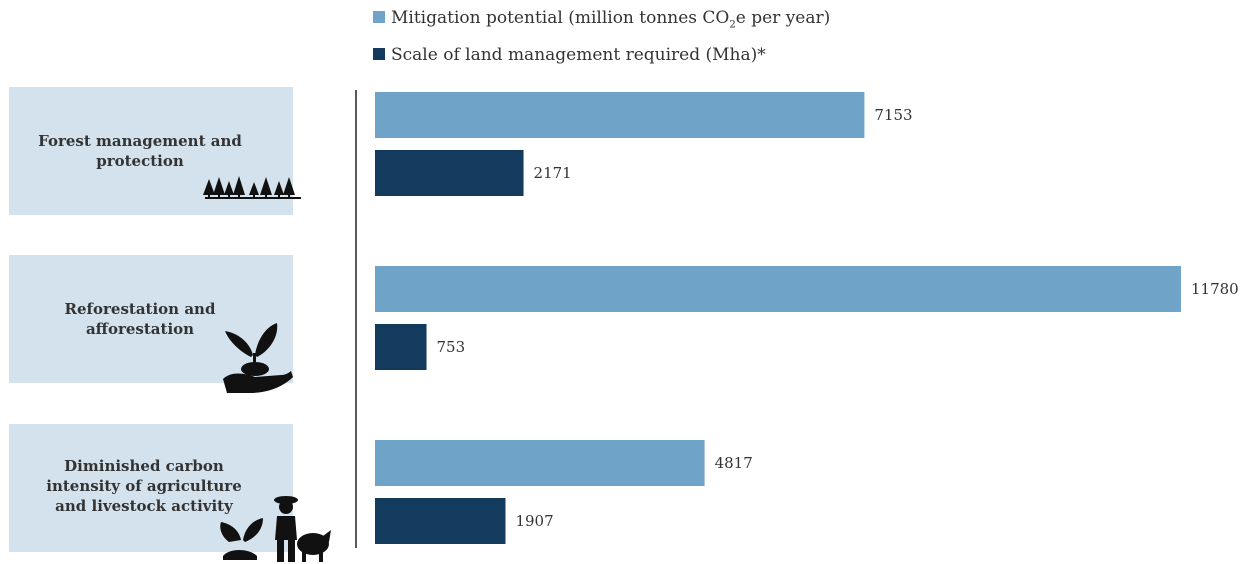 Image resolution: width=1249 pixels, height=564 pixels. I want to click on category-box-forest: Forest management and protection, so click(155, 151).